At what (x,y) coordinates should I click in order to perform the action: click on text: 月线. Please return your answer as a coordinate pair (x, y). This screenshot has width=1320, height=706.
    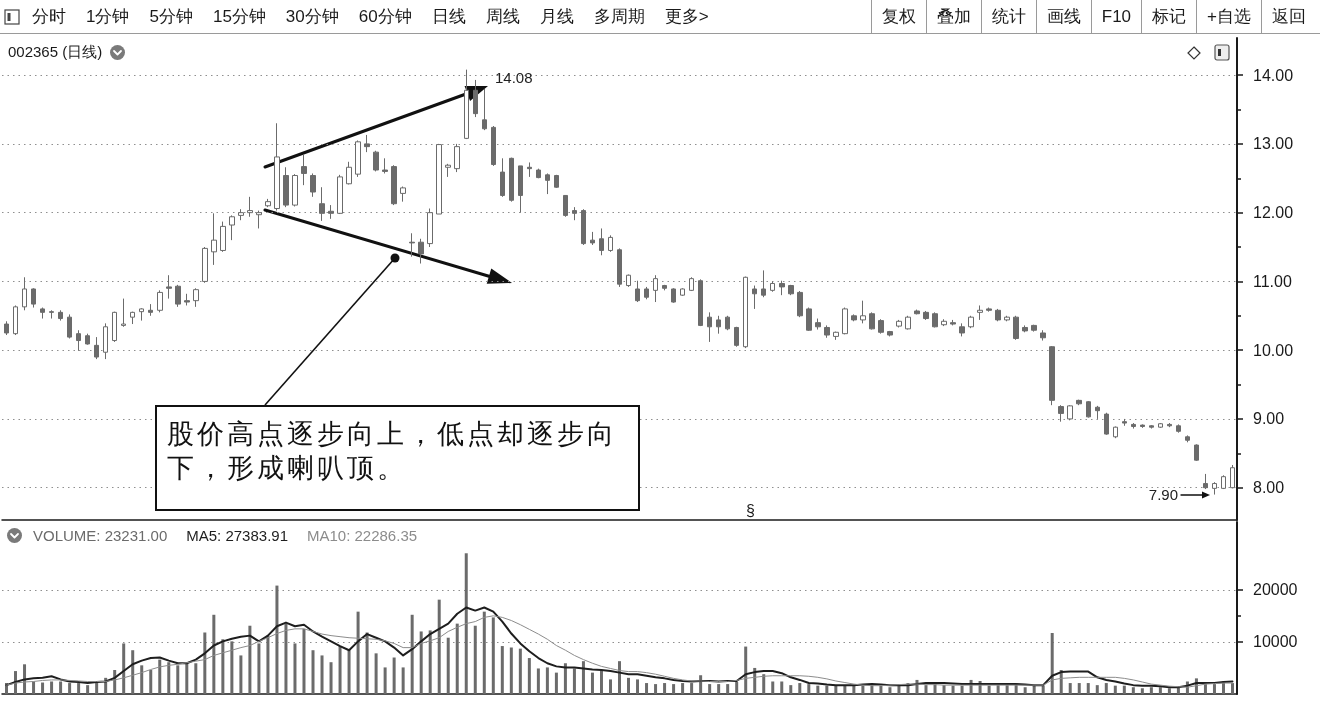
    Looking at the image, I should click on (556, 17).